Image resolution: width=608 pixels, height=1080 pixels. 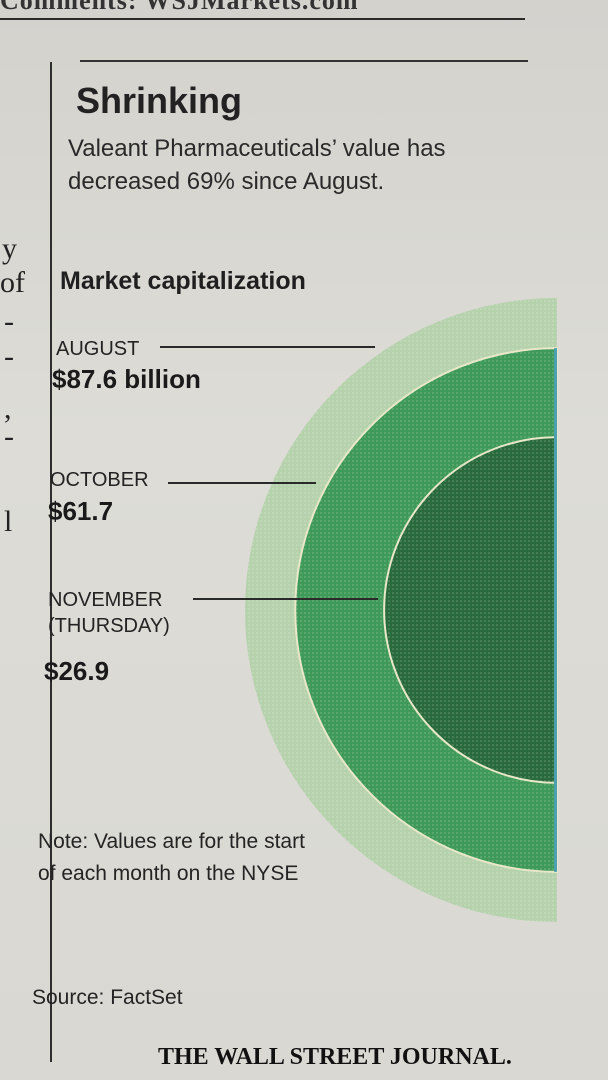 I want to click on top-rule, so click(x=262, y=19).